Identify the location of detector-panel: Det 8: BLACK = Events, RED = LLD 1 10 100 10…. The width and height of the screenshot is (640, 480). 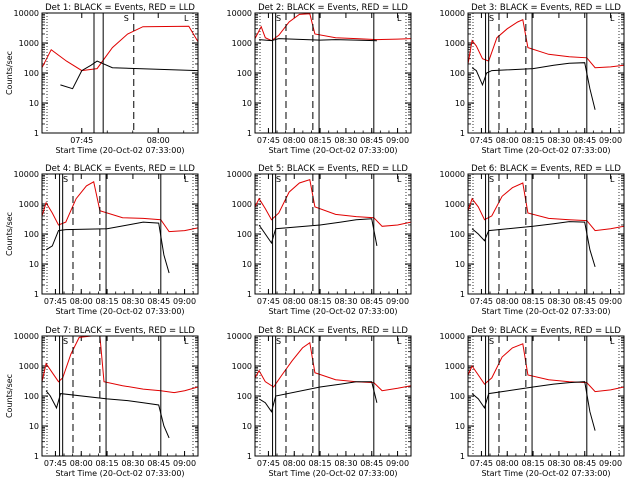
(319, 402).